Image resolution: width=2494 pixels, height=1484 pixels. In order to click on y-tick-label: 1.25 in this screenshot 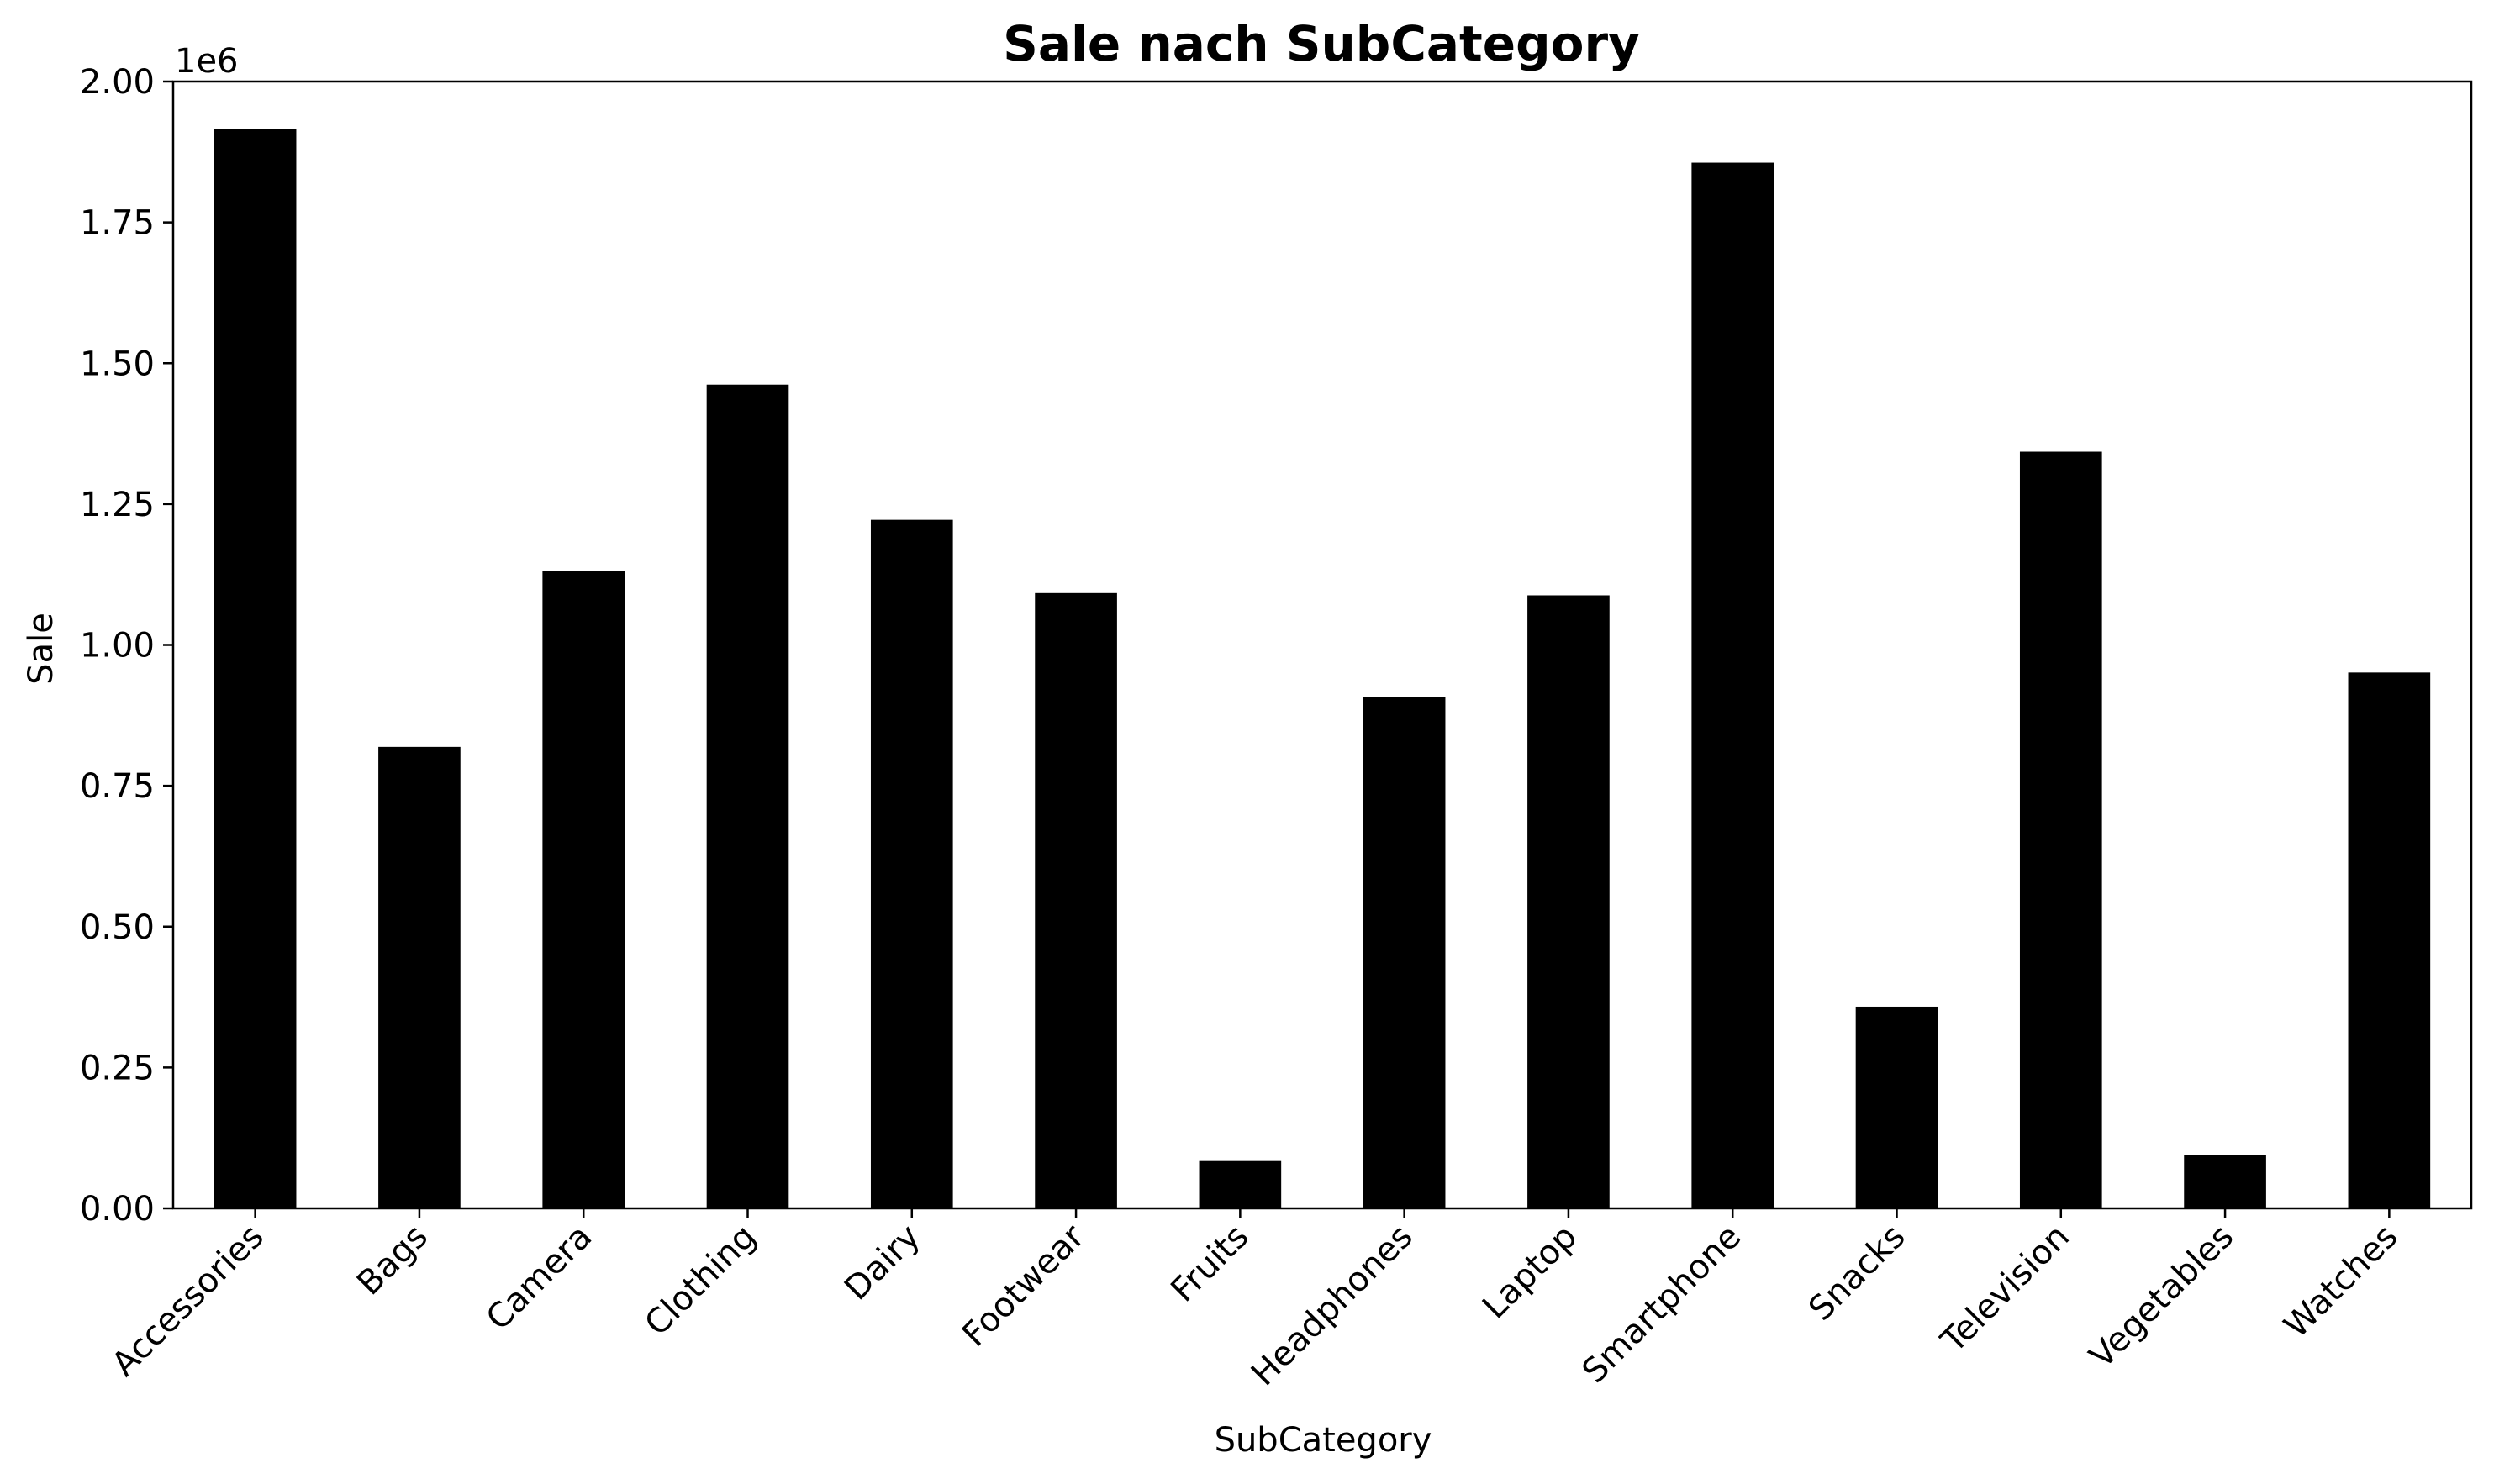, I will do `click(117, 505)`.